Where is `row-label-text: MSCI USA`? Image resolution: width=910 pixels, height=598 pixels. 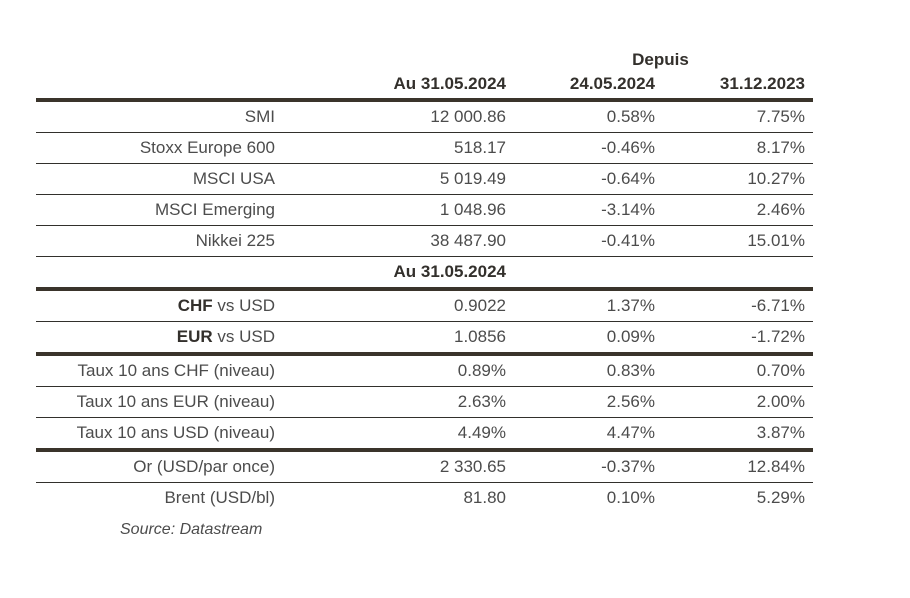 row-label-text: MSCI USA is located at coordinates (233, 178).